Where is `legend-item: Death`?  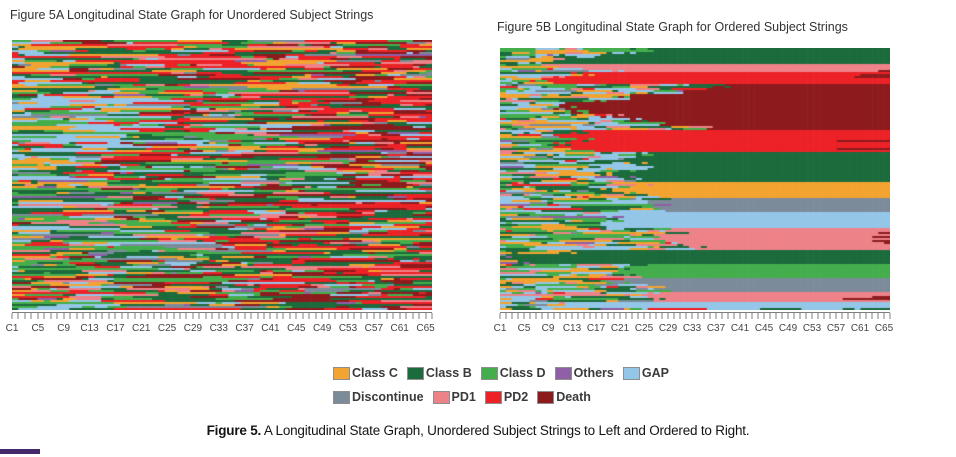 legend-item: Death is located at coordinates (564, 397).